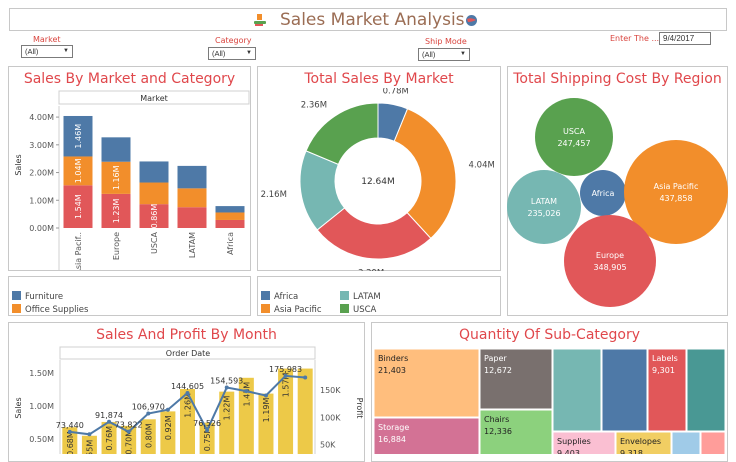 Image resolution: width=736 pixels, height=462 pixels. I want to click on x-tick-label: Europe, so click(116, 246).